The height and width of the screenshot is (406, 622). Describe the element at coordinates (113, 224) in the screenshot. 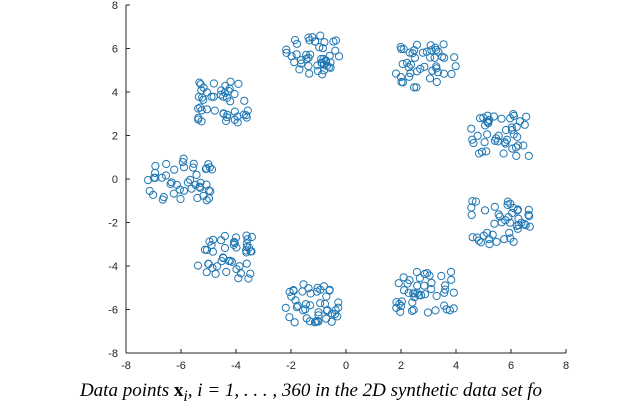

I see `y-tick-label: -2` at that location.